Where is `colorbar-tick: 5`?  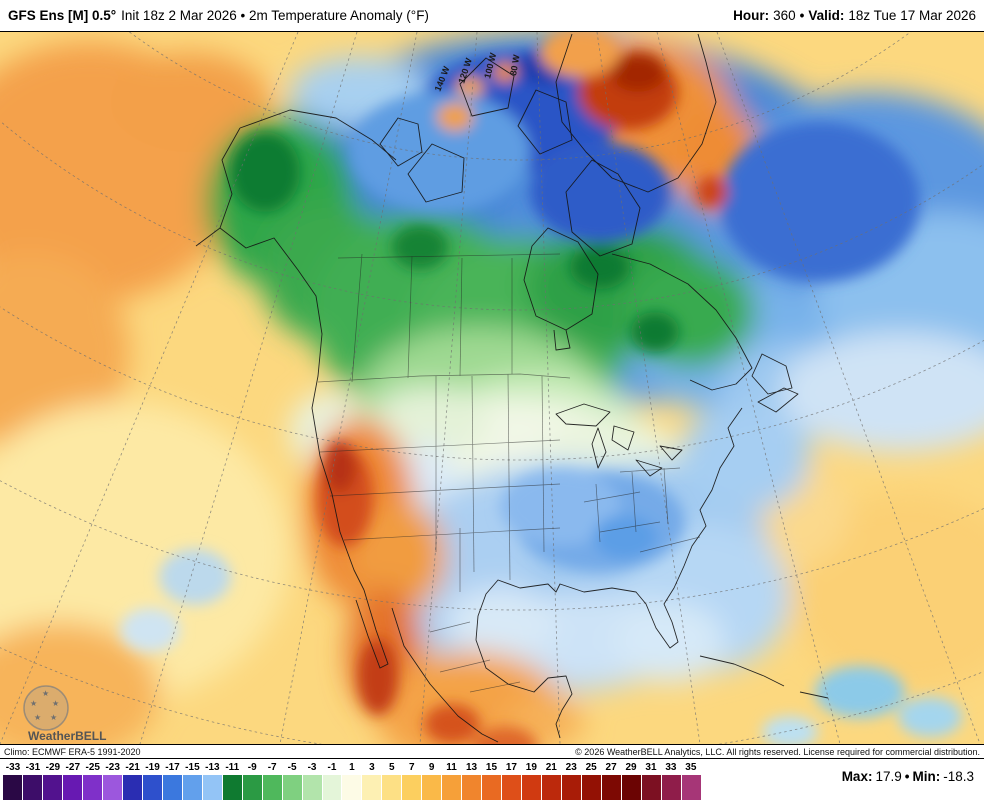 colorbar-tick: 5 is located at coordinates (392, 767).